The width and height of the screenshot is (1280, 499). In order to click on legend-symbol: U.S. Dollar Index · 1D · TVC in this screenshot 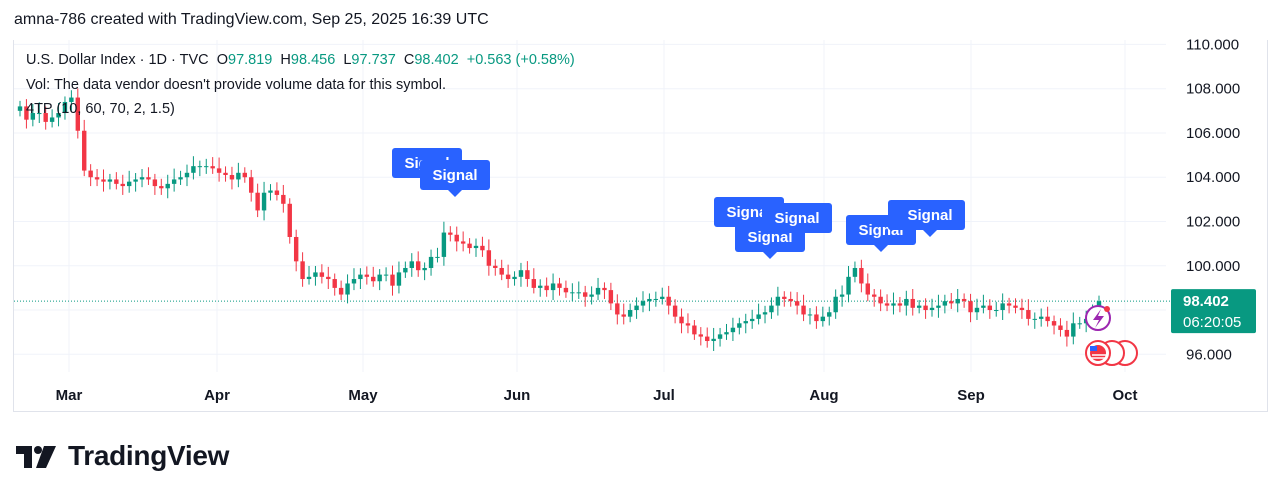, I will do `click(117, 60)`.